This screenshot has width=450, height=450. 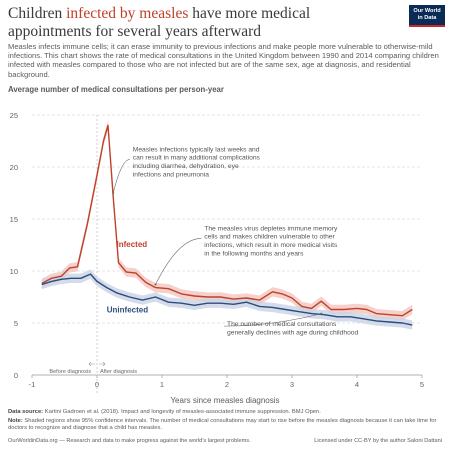 I want to click on annotation-3-arrow, so click(x=272, y=320).